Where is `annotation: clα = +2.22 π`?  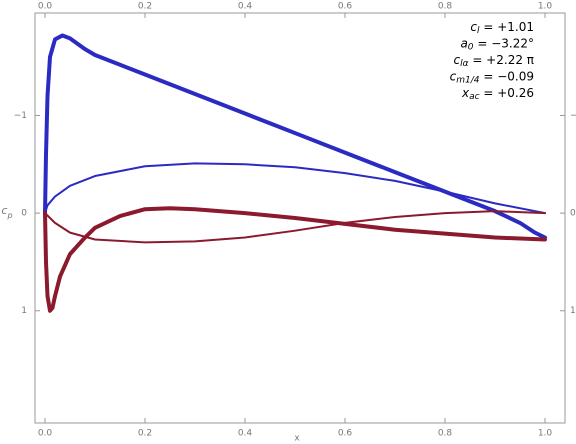 annotation: clα = +2.22 π is located at coordinates (493, 61).